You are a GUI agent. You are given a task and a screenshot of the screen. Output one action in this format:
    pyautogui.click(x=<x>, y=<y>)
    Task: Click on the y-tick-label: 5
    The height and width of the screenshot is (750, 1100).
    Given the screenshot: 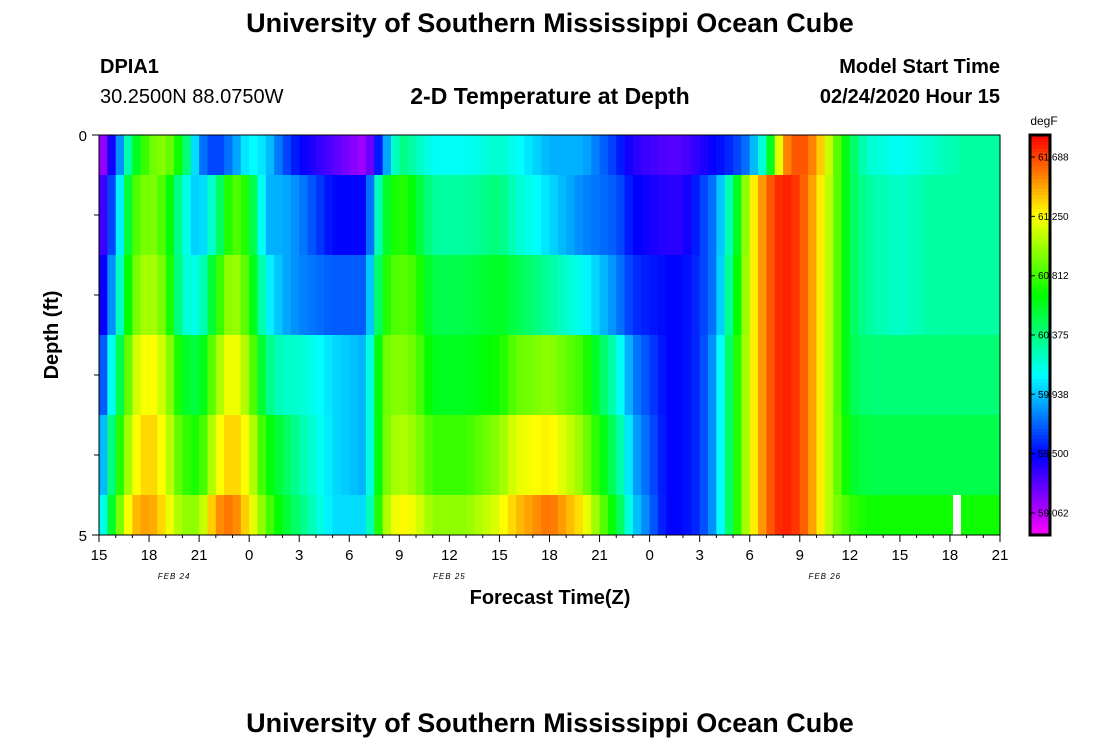 What is the action you would take?
    pyautogui.click(x=83, y=536)
    